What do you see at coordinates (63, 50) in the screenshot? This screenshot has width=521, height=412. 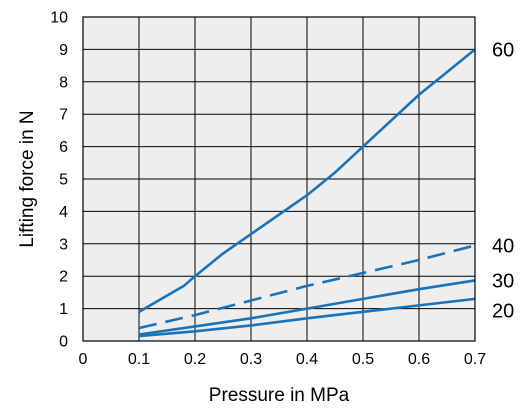 I see `y-tick-label: 9` at bounding box center [63, 50].